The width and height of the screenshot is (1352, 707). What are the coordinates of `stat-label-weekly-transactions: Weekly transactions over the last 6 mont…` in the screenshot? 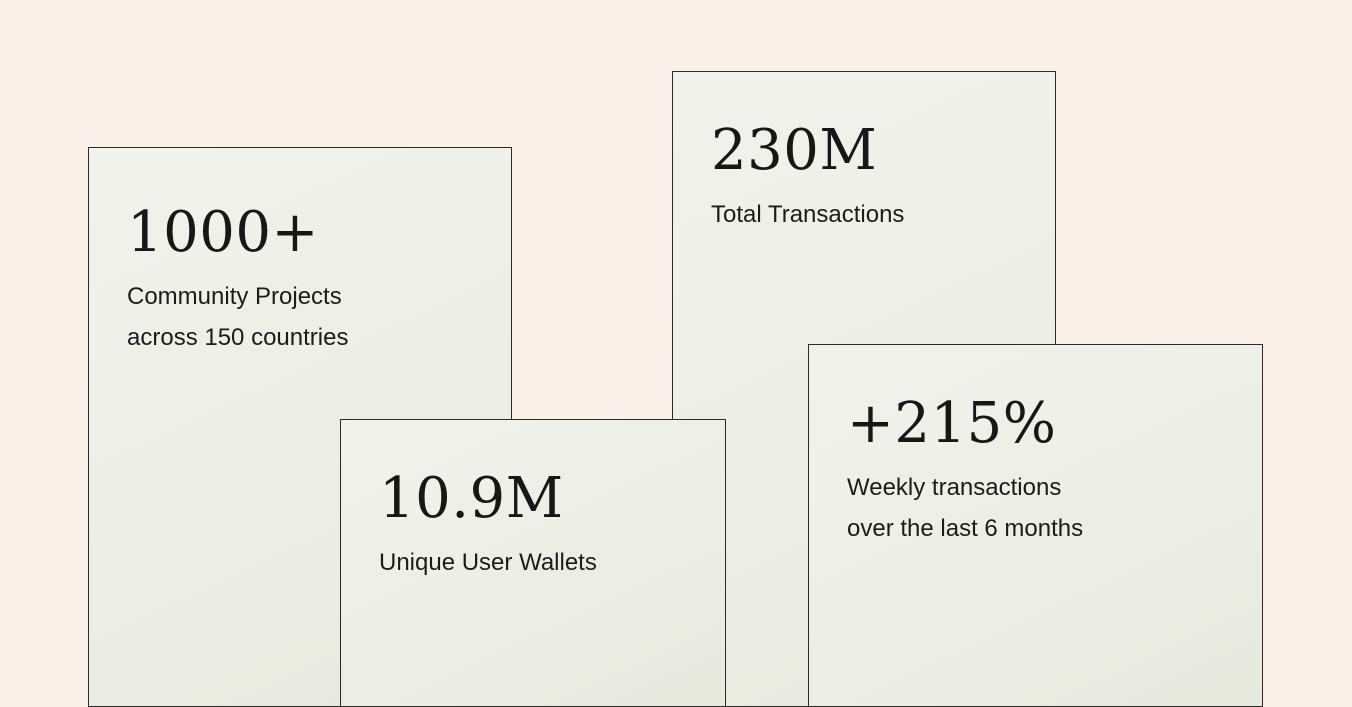 It's located at (1035, 509).